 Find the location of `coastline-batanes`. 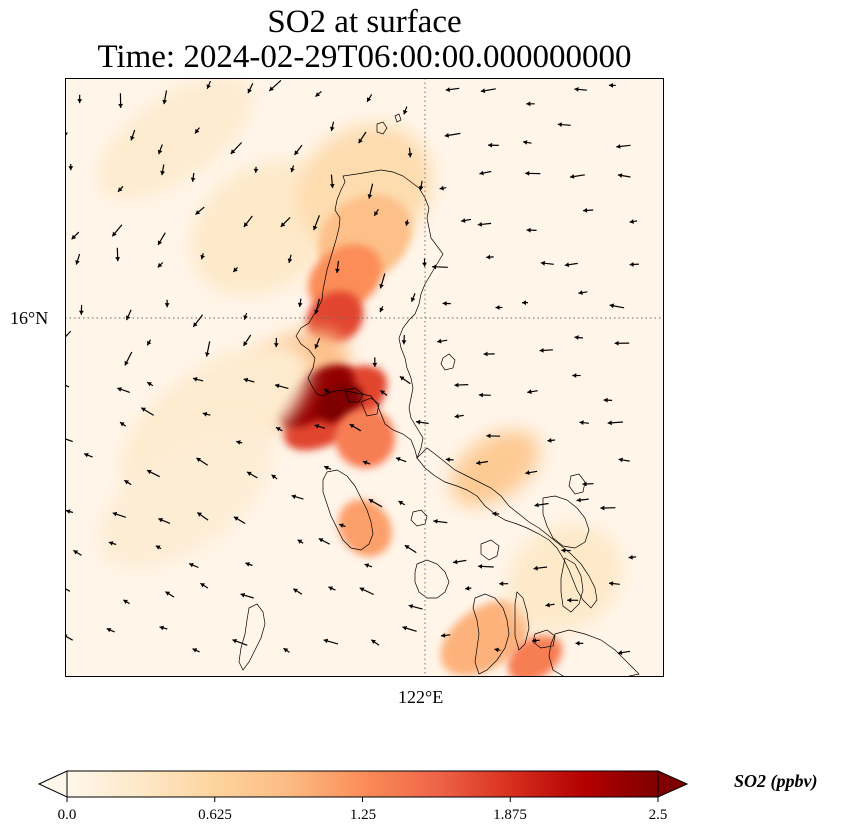

coastline-batanes is located at coordinates (398, 118).